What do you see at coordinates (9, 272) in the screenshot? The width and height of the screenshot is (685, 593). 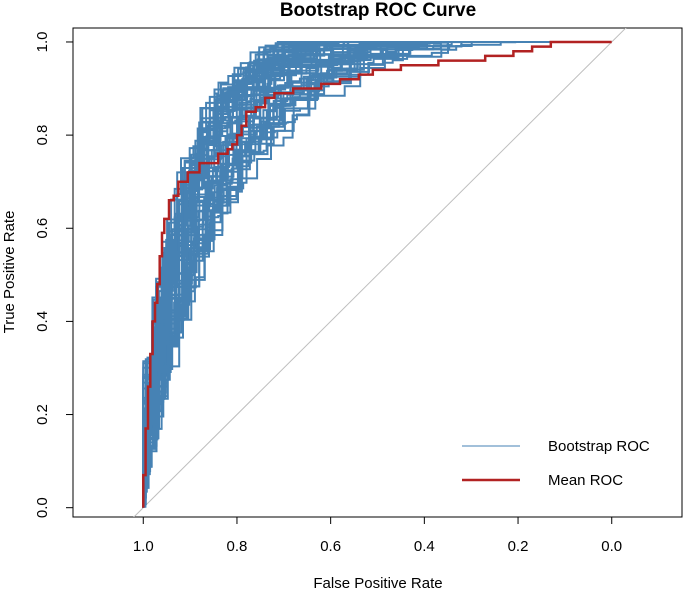 I see `y-axis-label: True Positive Rate` at bounding box center [9, 272].